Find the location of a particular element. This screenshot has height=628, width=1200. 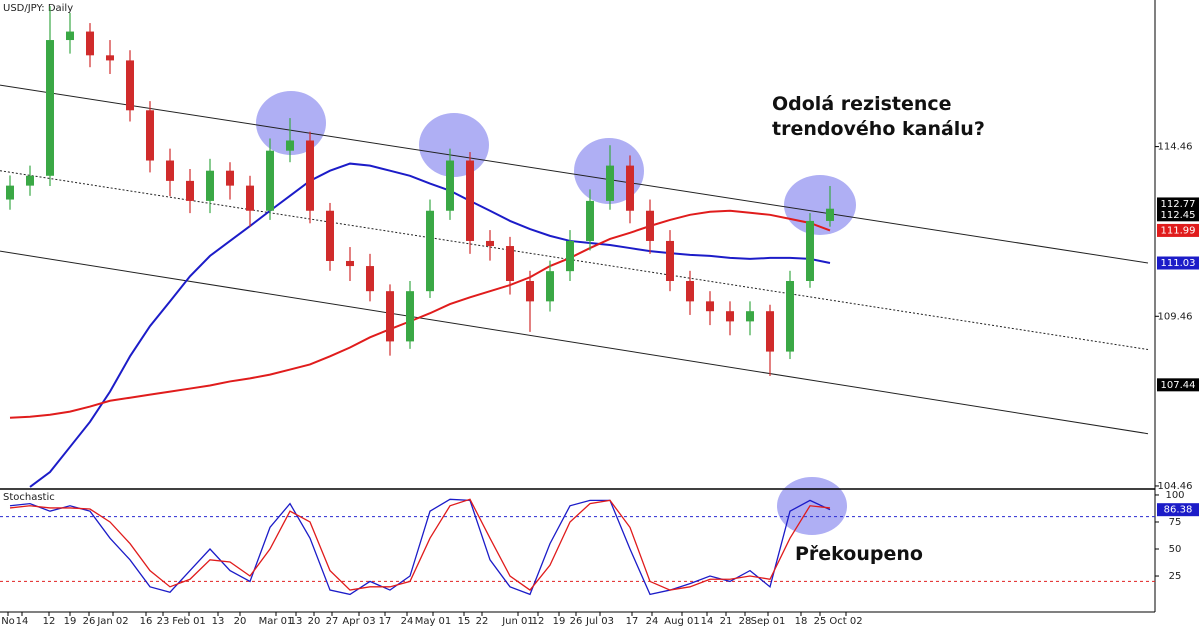

y-tick-label: 104.46 is located at coordinates (1175, 486).